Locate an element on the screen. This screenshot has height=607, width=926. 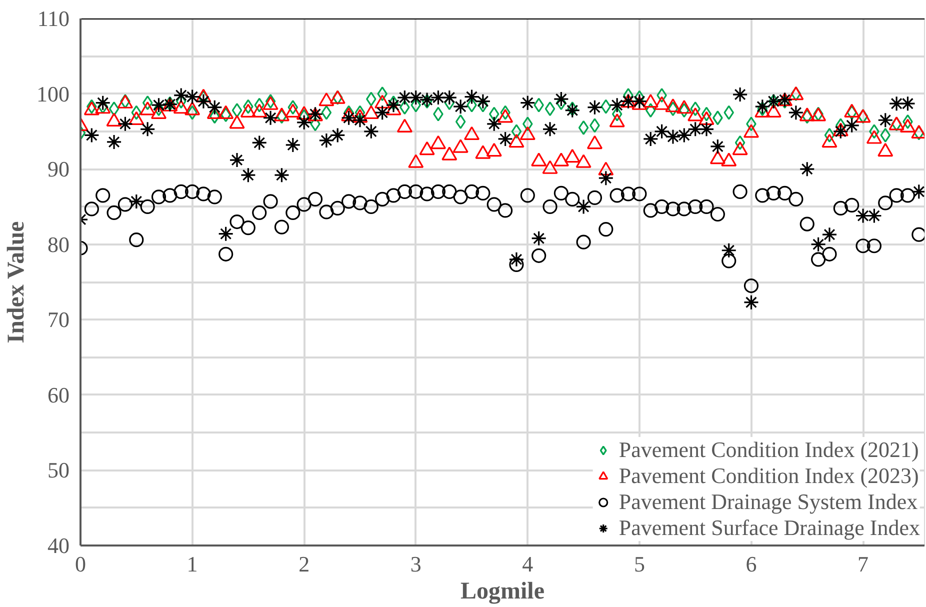
y-axis-title: Index Value is located at coordinates (17, 282).